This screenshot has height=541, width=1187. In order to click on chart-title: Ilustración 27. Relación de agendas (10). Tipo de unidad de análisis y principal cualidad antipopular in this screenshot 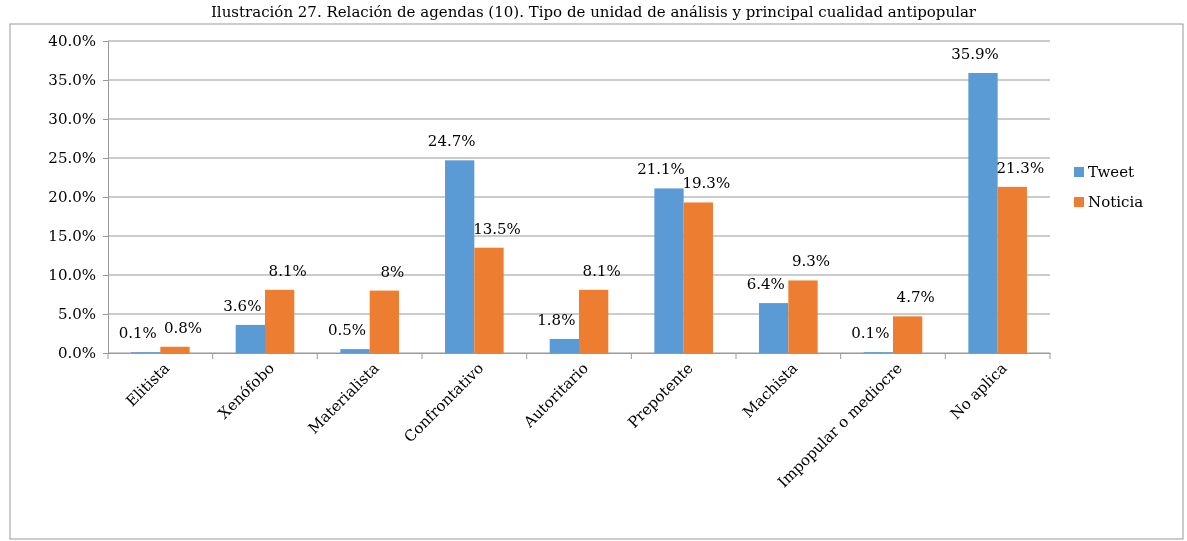, I will do `click(593, 12)`.